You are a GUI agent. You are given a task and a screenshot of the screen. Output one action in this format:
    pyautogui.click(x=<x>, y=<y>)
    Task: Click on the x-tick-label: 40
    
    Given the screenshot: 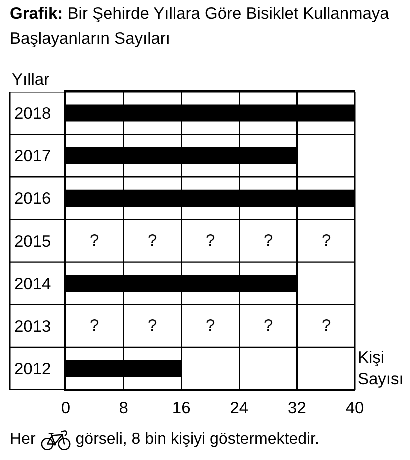 What is the action you would take?
    pyautogui.click(x=355, y=408)
    